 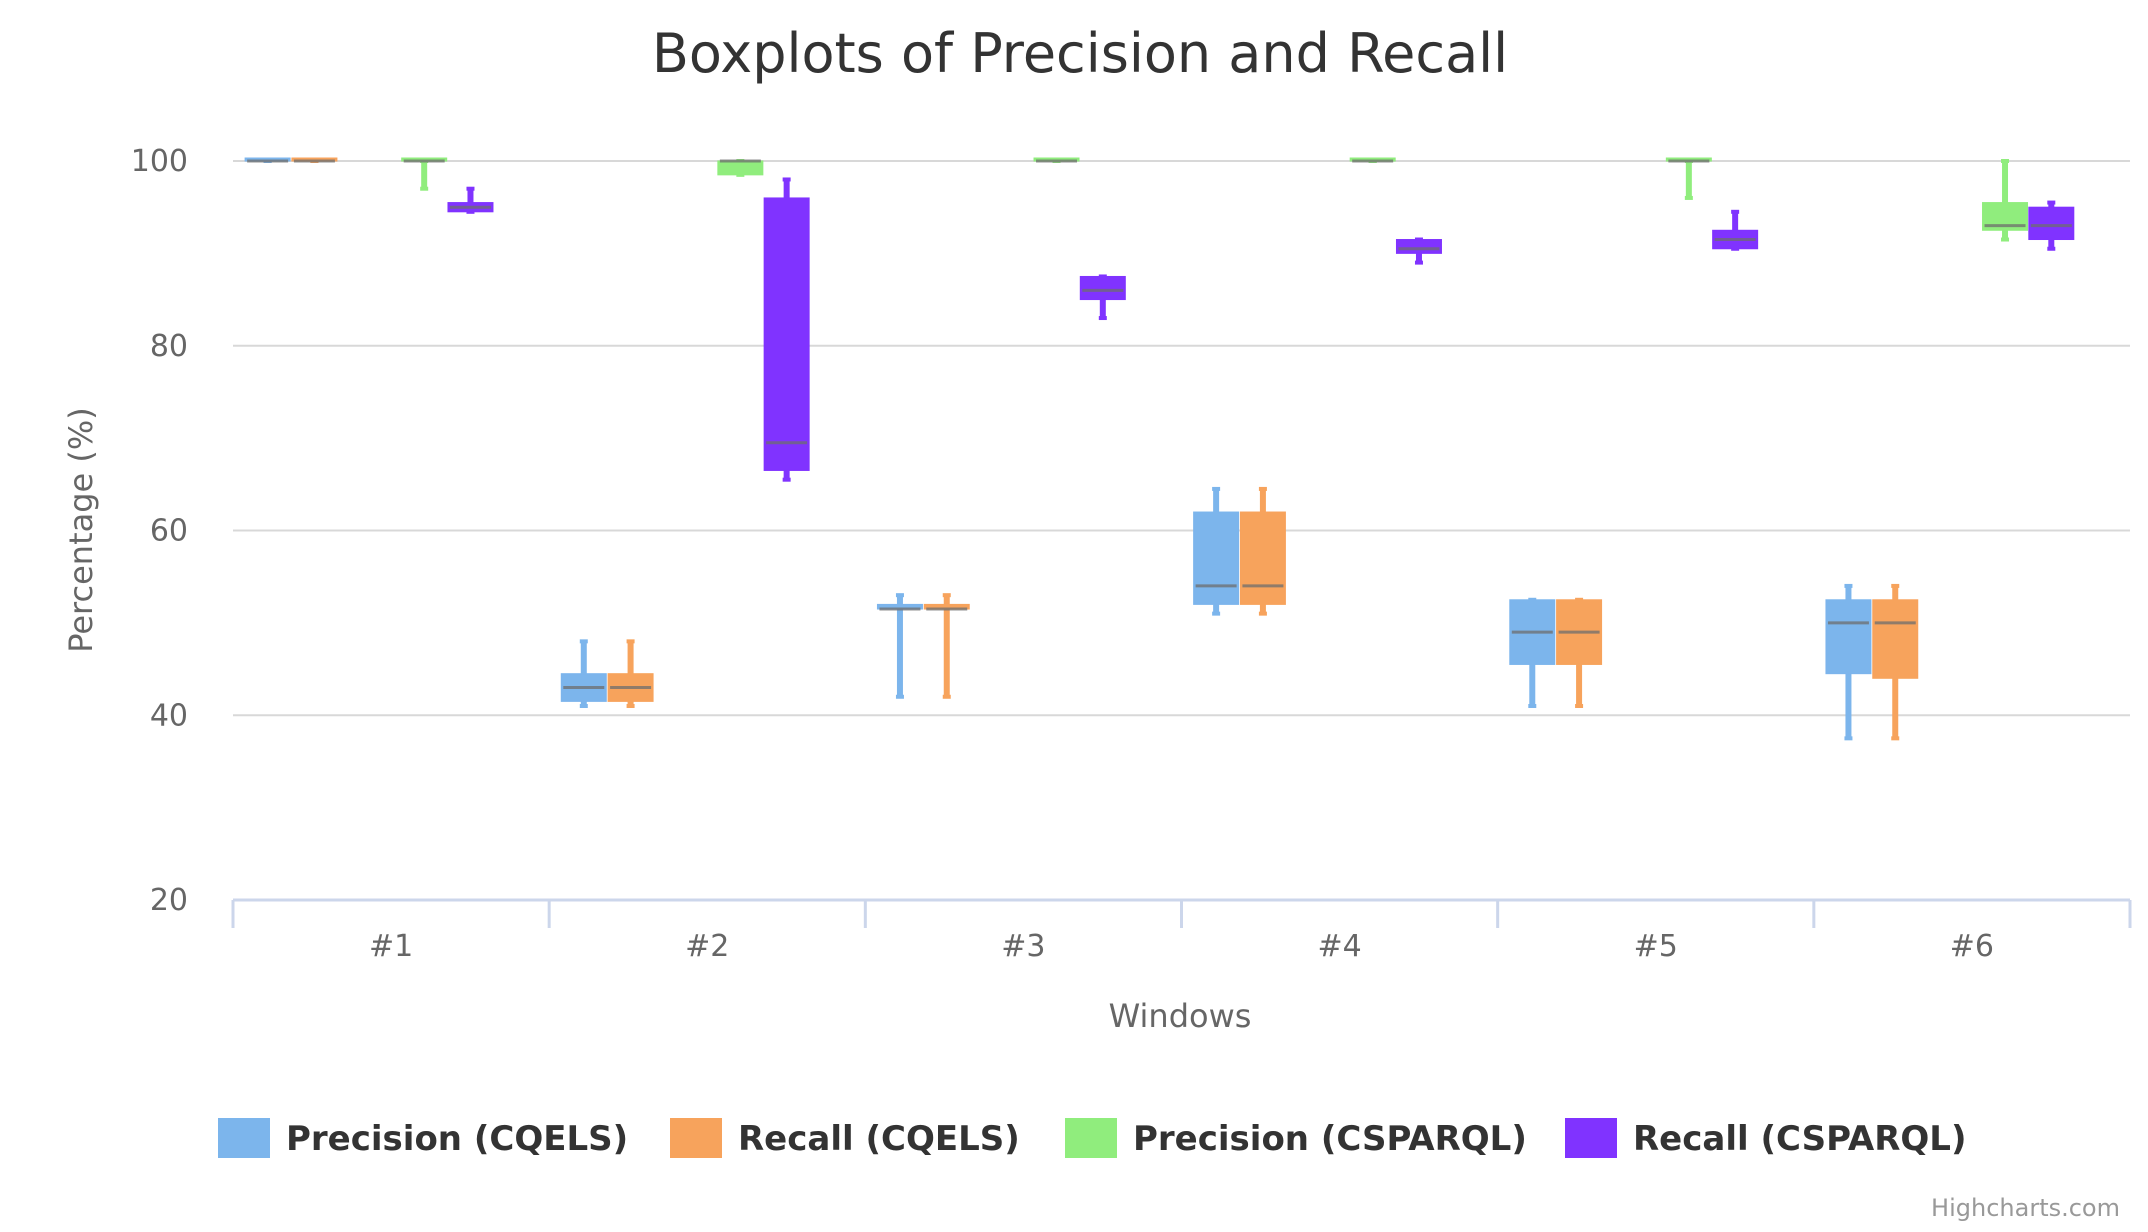 I want to click on y-tick-label: 100, so click(x=159, y=161).